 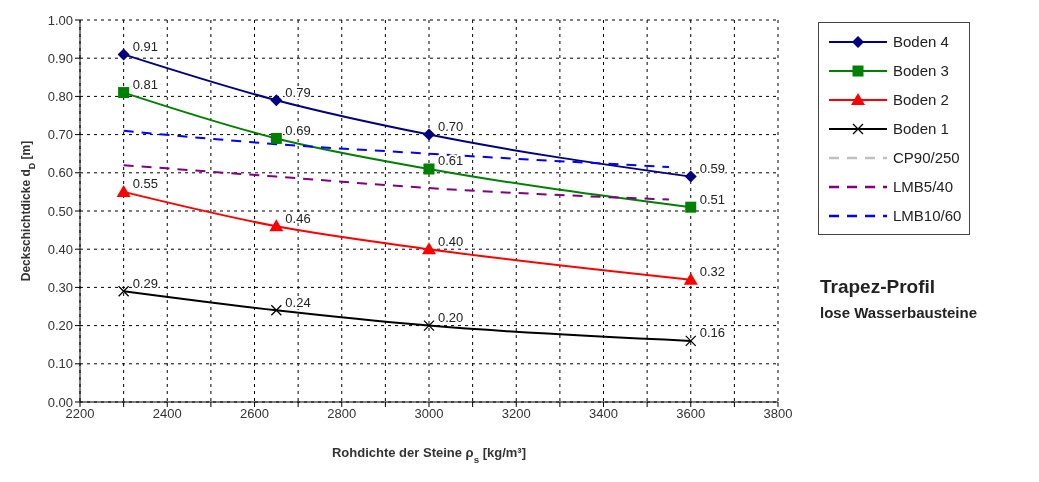 I want to click on data-label: 0.24, so click(x=298, y=302).